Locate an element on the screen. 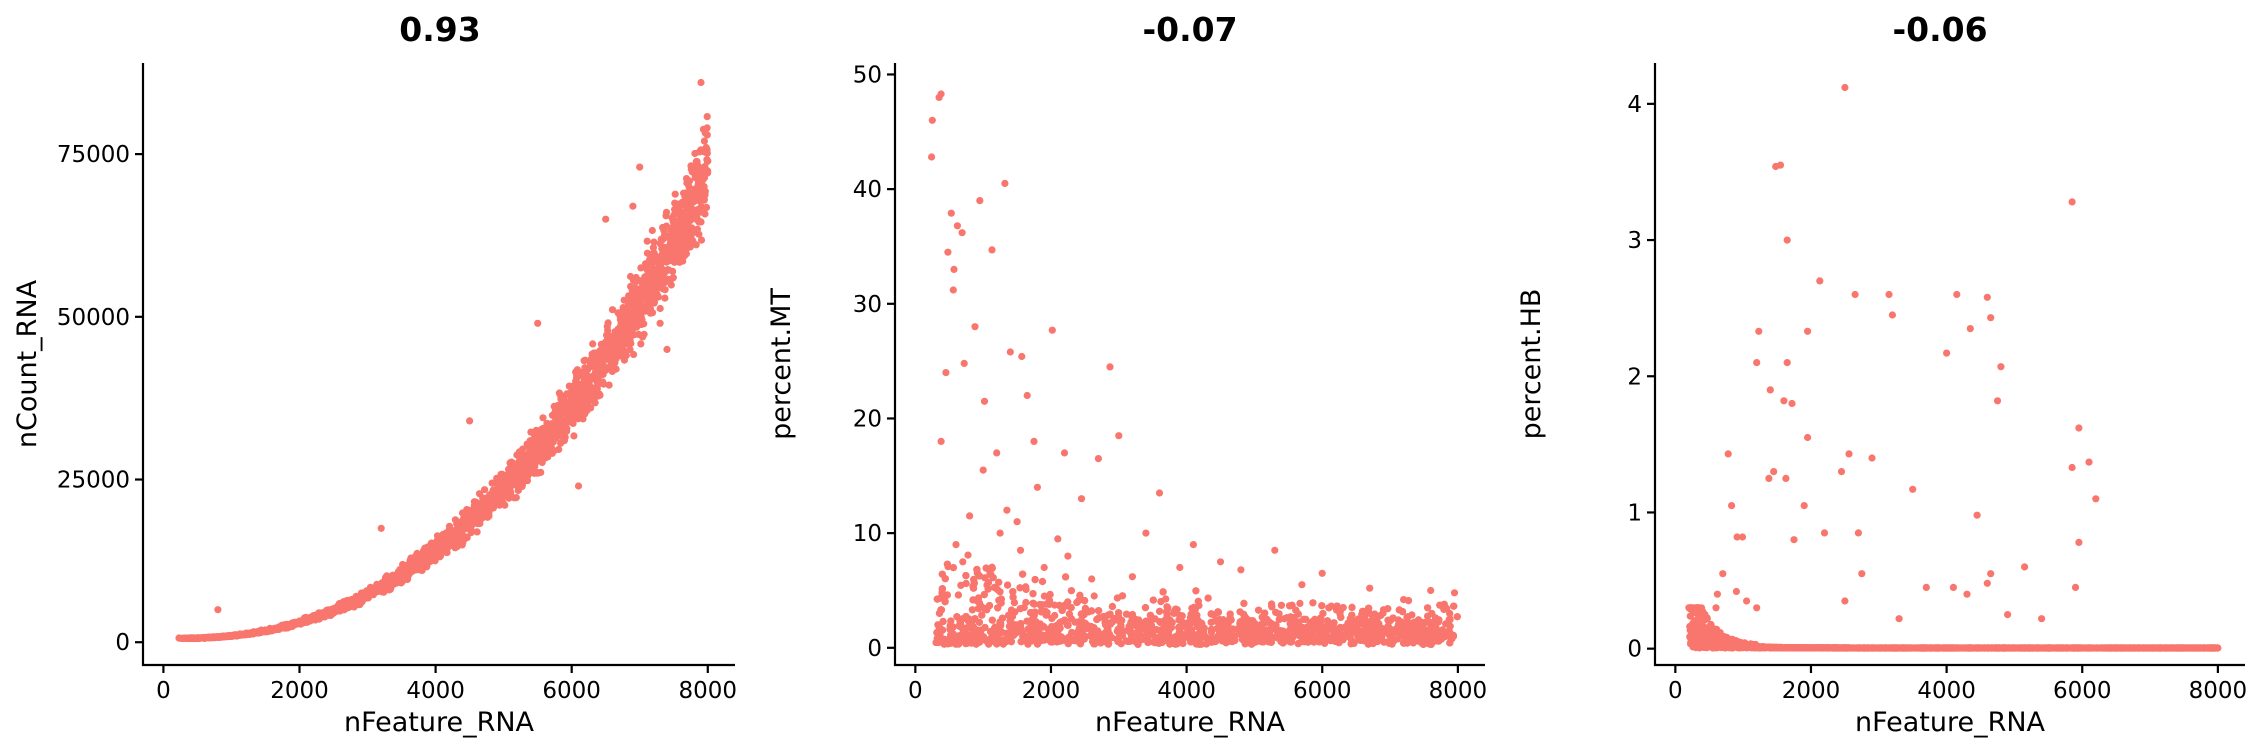 The width and height of the screenshot is (2250, 750). chart-title: -0.07 is located at coordinates (1189, 29).